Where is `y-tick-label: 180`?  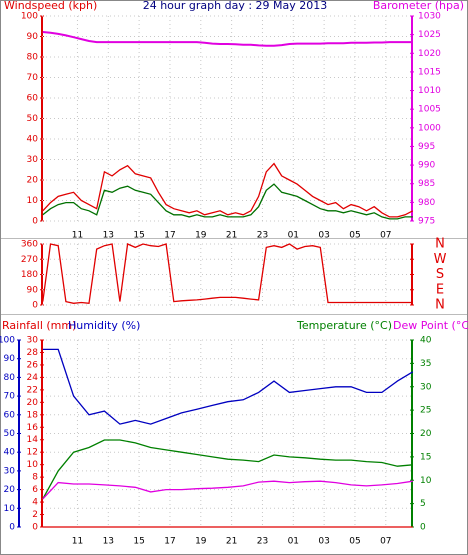
y-tick-label: 180 is located at coordinates (29, 275).